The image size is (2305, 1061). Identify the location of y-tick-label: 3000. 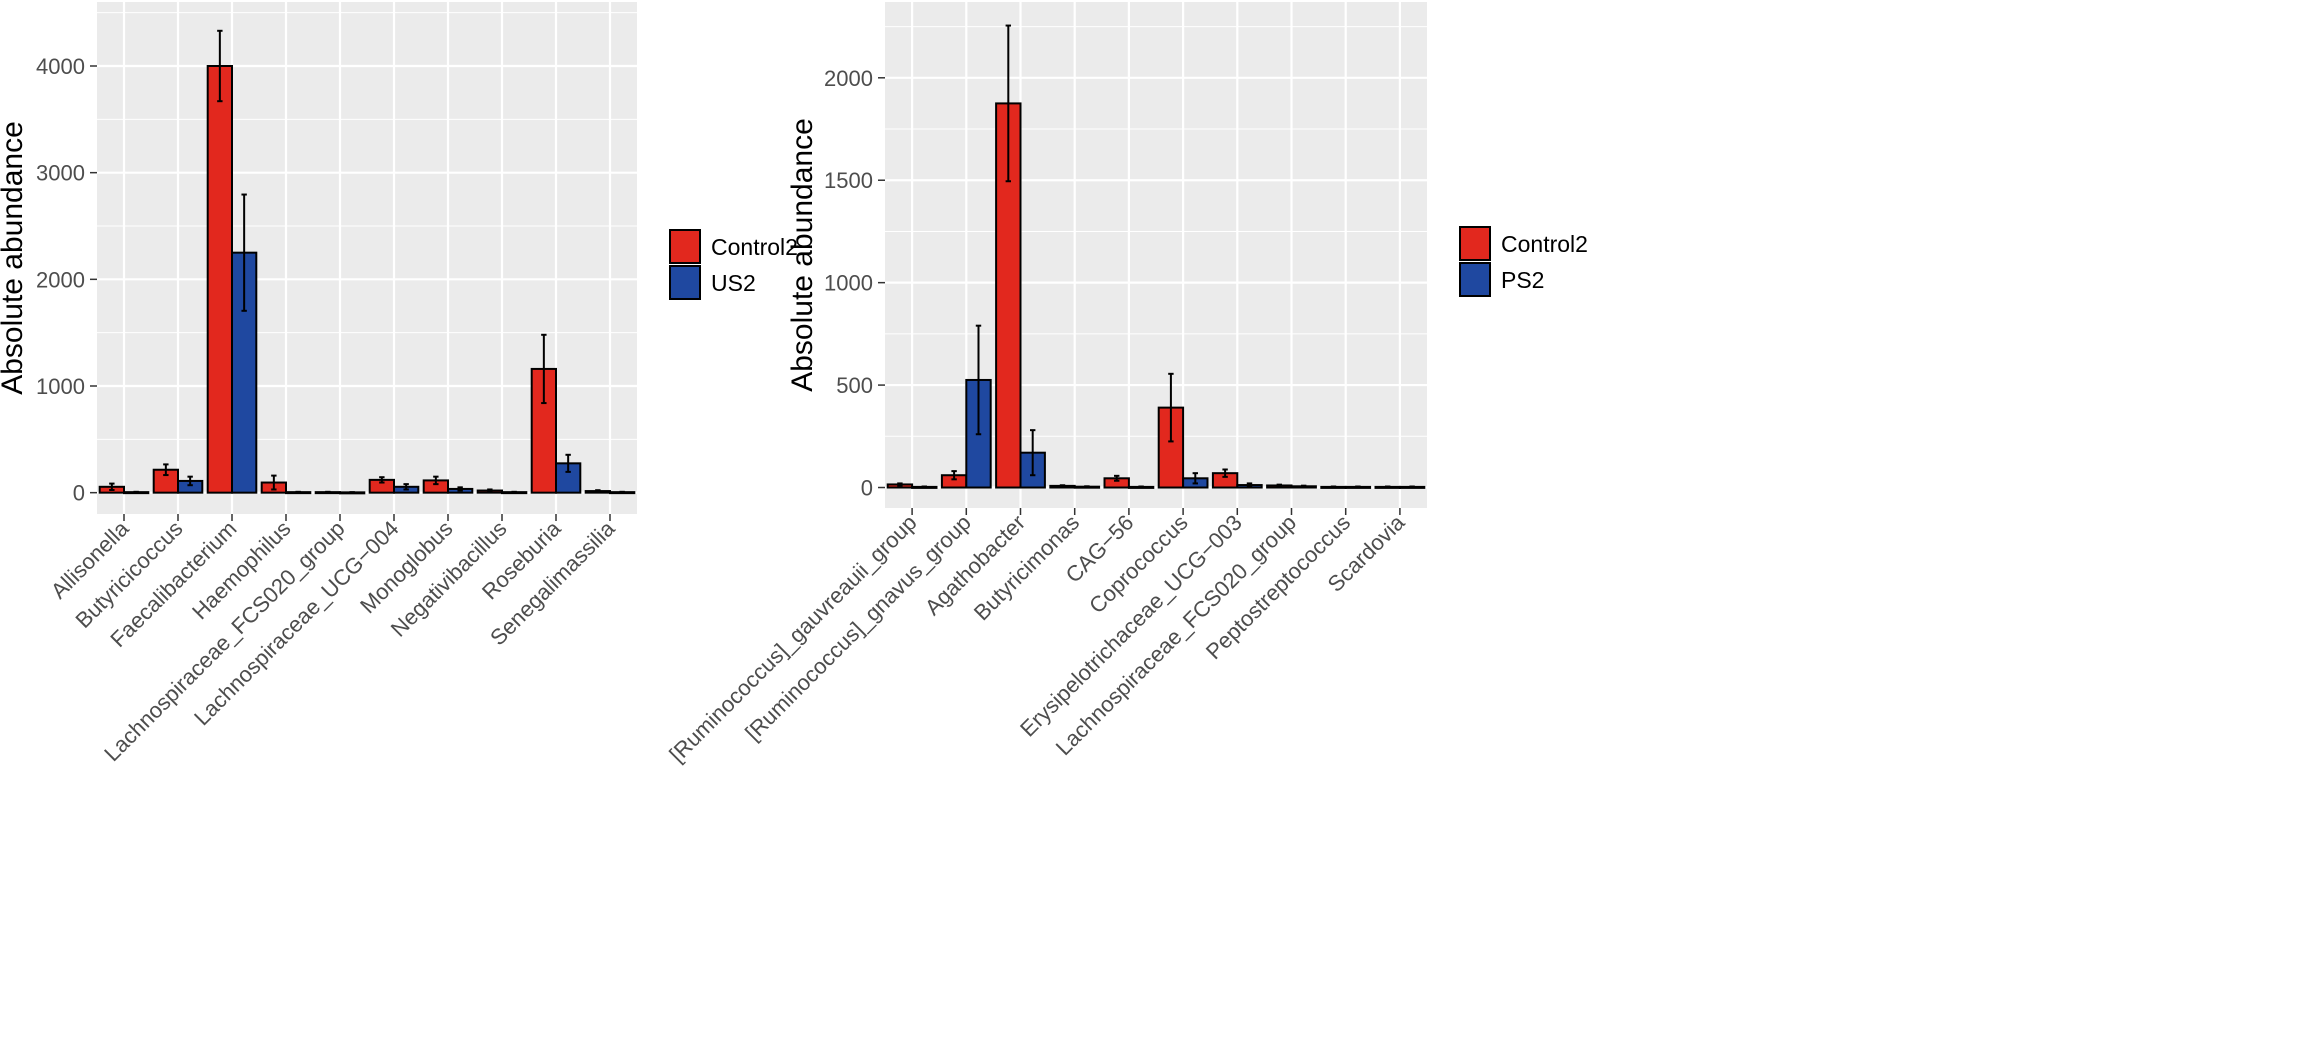
(60, 173).